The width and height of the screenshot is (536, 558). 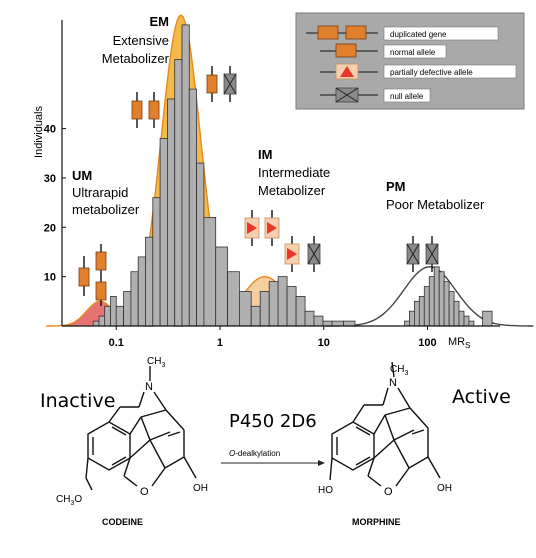 I want to click on morphine-name: MORPHINE, so click(x=376, y=522).